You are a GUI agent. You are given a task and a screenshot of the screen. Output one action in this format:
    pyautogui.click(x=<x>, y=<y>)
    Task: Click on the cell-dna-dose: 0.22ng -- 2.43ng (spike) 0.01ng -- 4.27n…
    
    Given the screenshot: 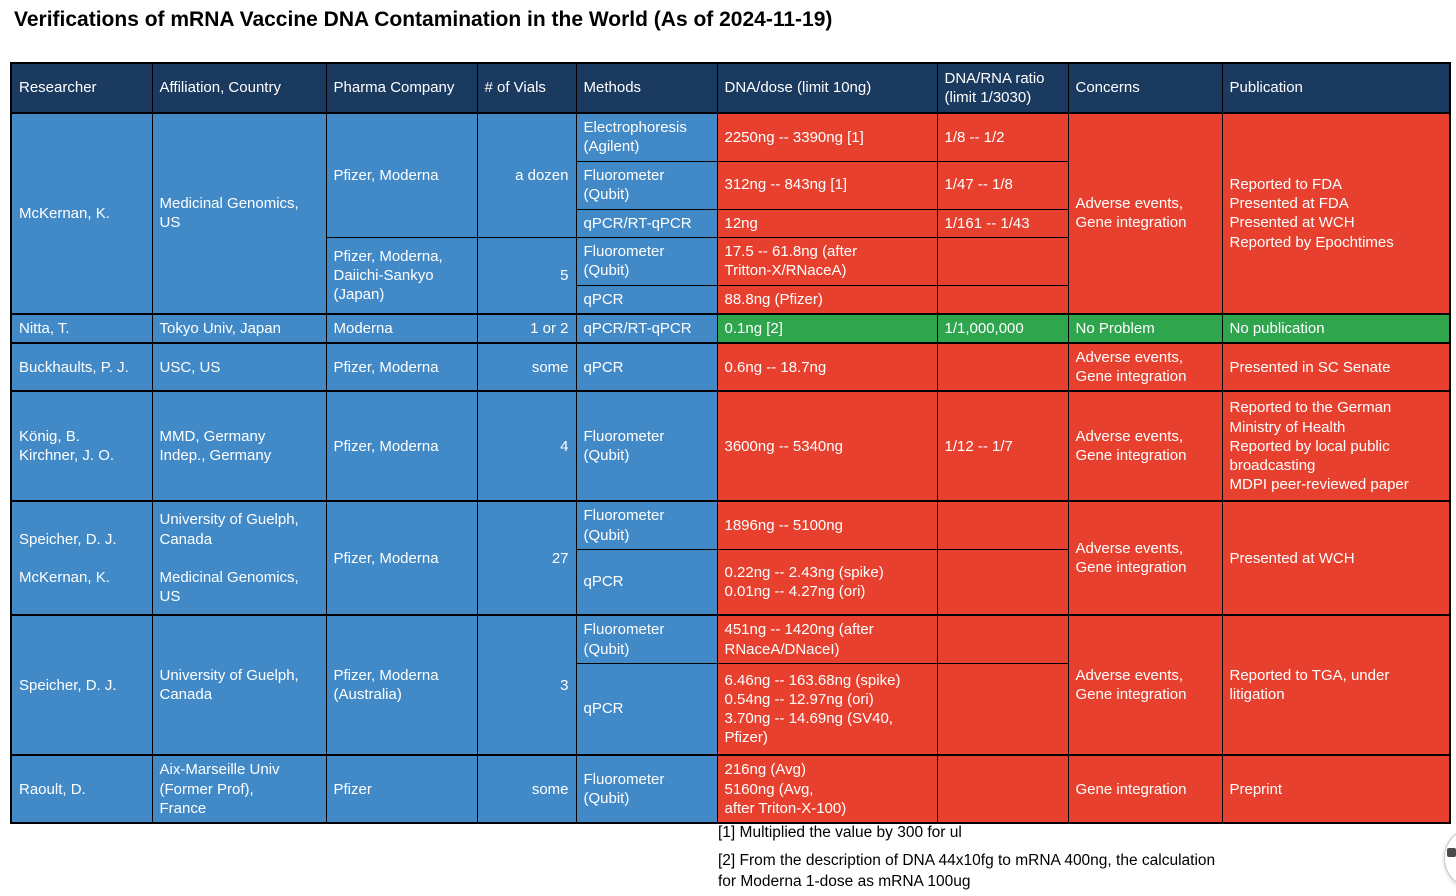 What is the action you would take?
    pyautogui.click(x=827, y=582)
    